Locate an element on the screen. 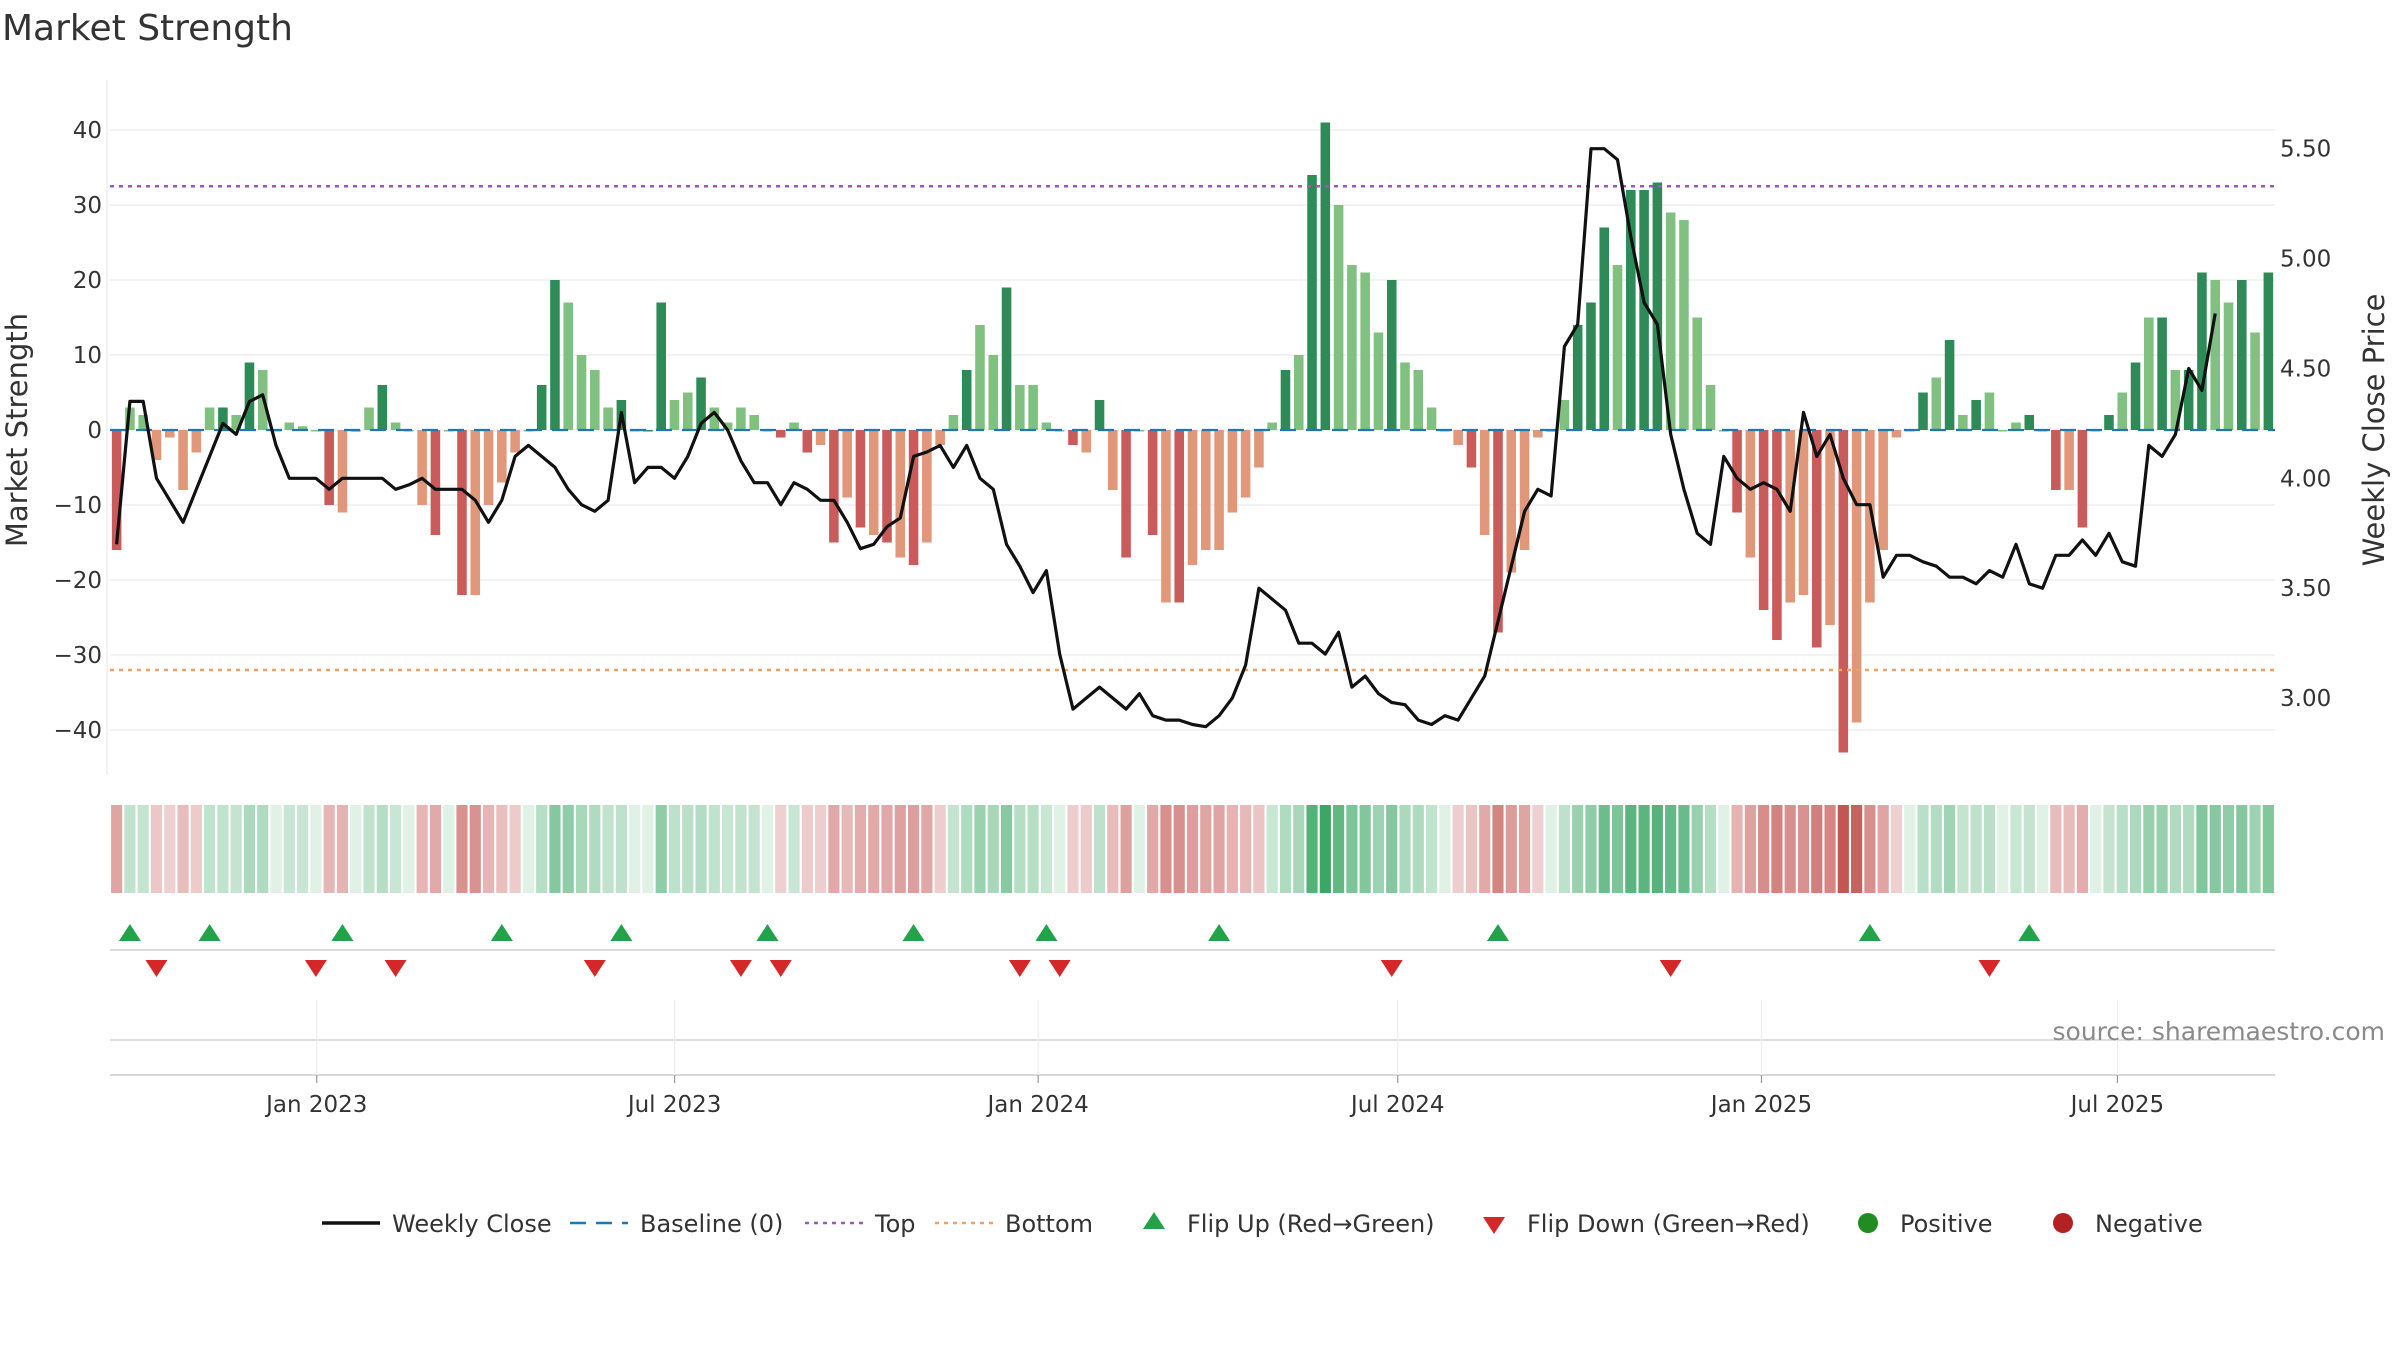 This screenshot has height=1350, width=2400. legend-item-bottom: Bottom is located at coordinates (1014, 1224).